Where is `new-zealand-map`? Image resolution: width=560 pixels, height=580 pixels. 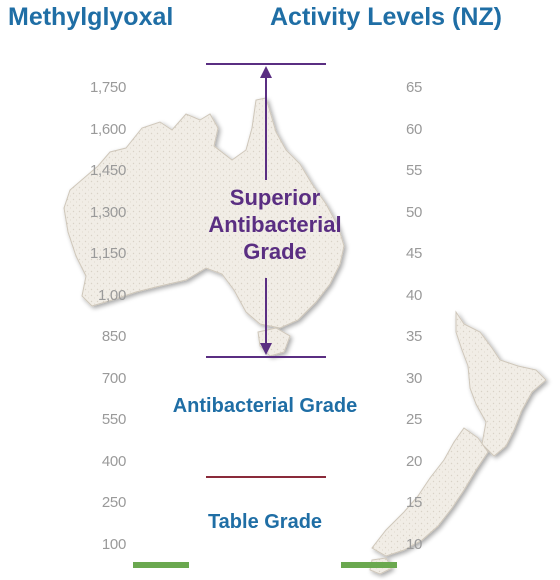
new-zealand-map is located at coordinates (458, 442).